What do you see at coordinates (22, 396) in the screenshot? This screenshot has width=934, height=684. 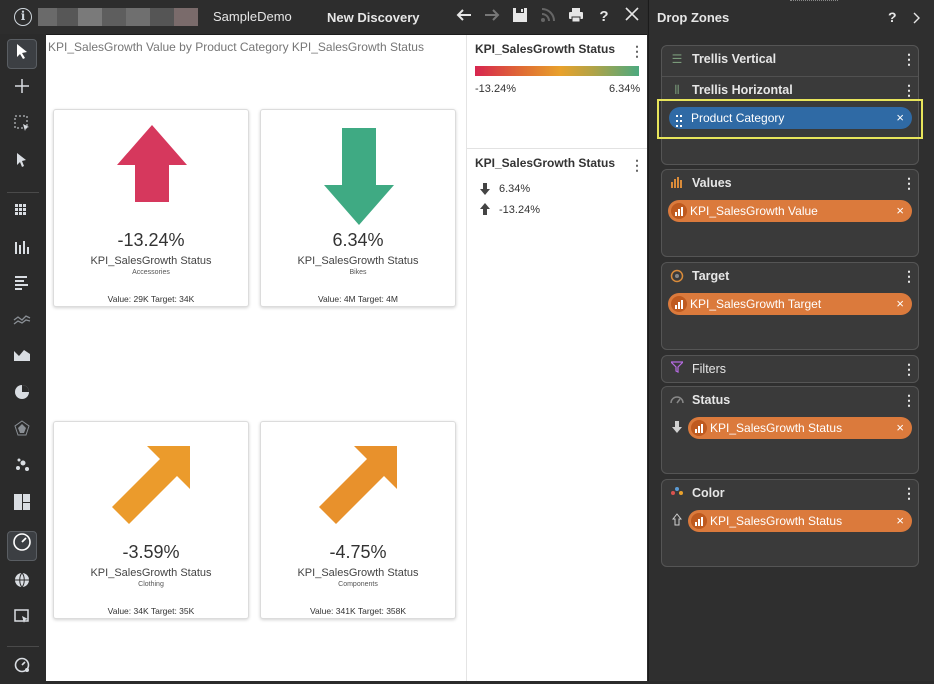 I see `pie-chart-icon` at bounding box center [22, 396].